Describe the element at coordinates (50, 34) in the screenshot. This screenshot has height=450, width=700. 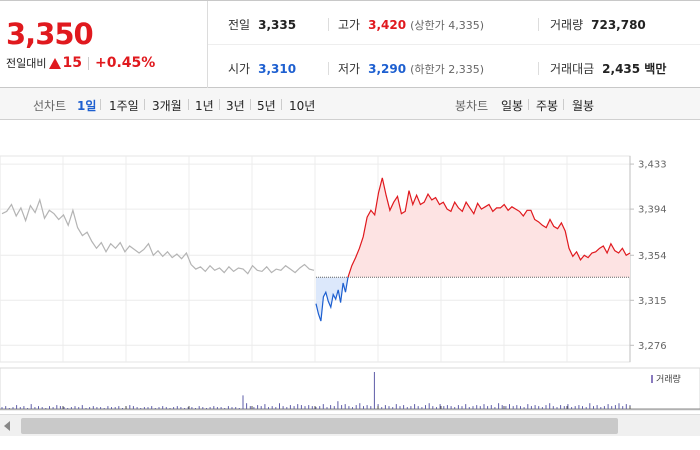
I see `current-price: 3,350` at that location.